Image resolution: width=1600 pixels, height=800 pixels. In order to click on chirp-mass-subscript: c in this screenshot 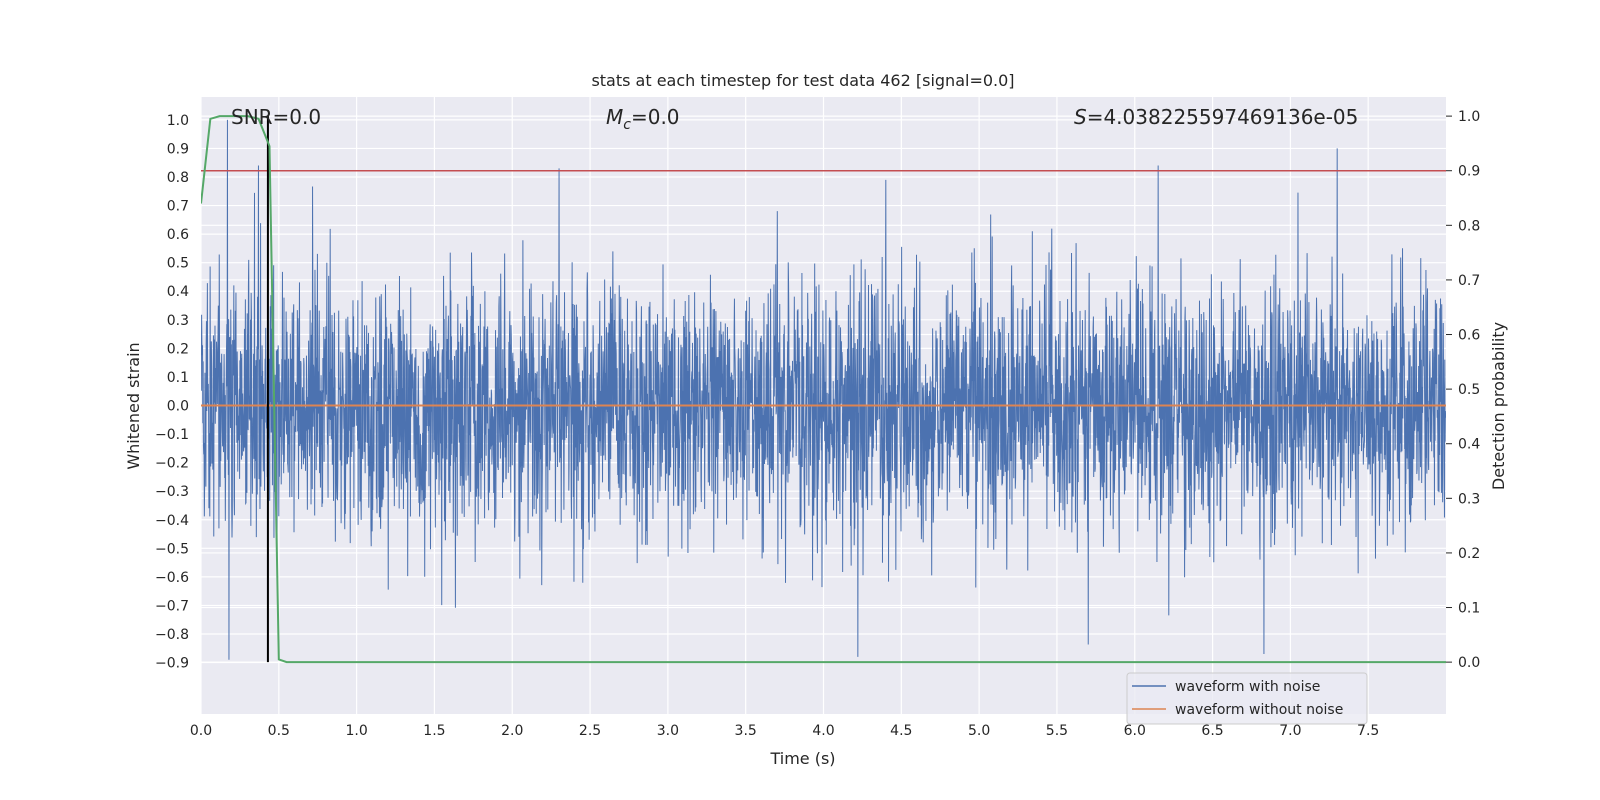, I will do `click(627, 125)`.